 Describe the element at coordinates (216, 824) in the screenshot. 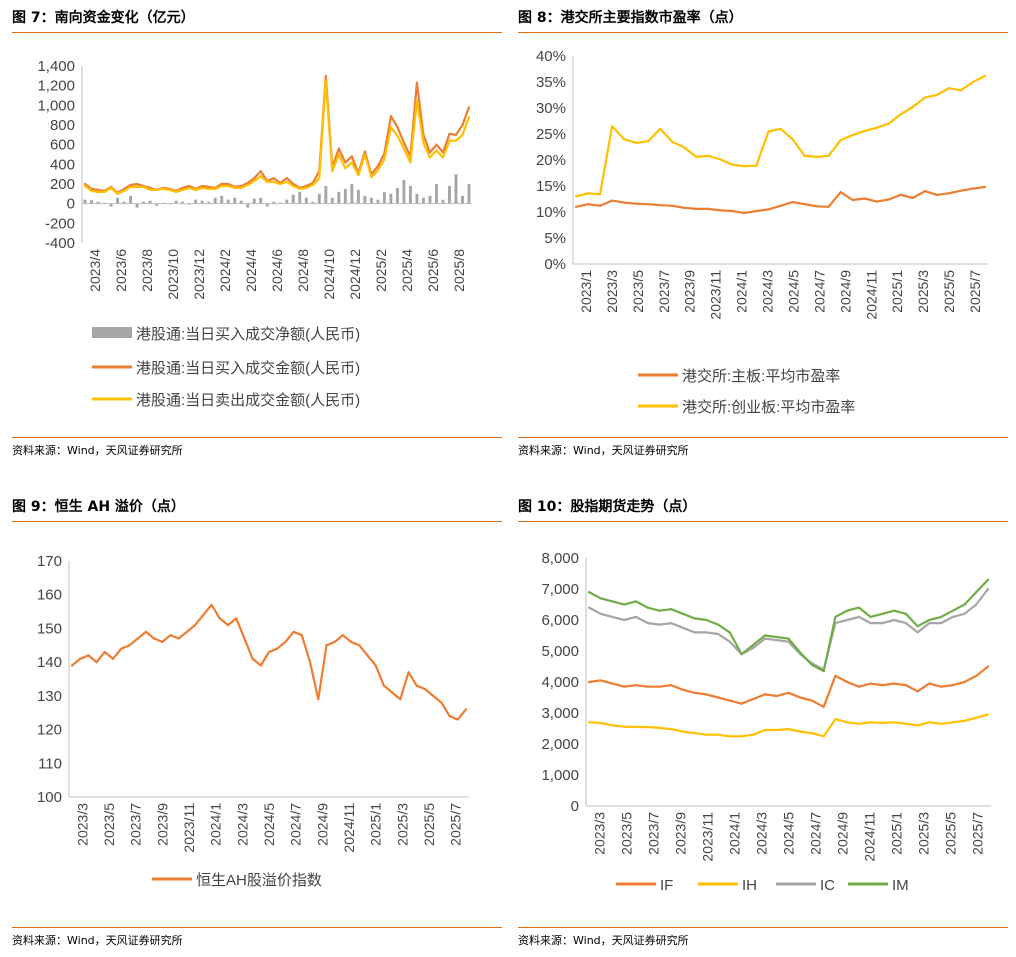

I see `fig9-xtick-label: 2024/1` at that location.